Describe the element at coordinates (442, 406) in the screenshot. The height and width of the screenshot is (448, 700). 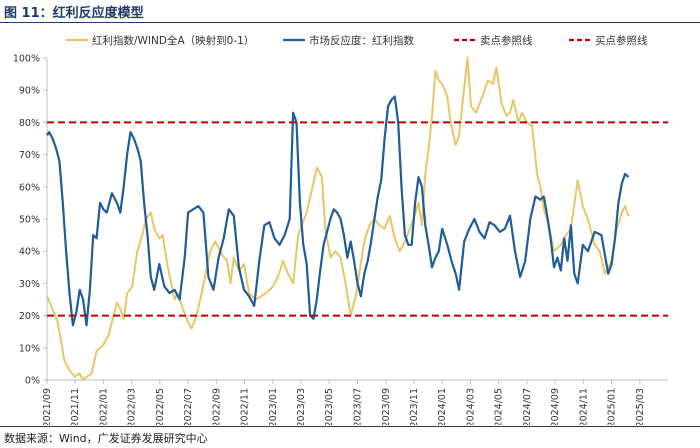
I see `x-tick-label: 2024/01` at that location.